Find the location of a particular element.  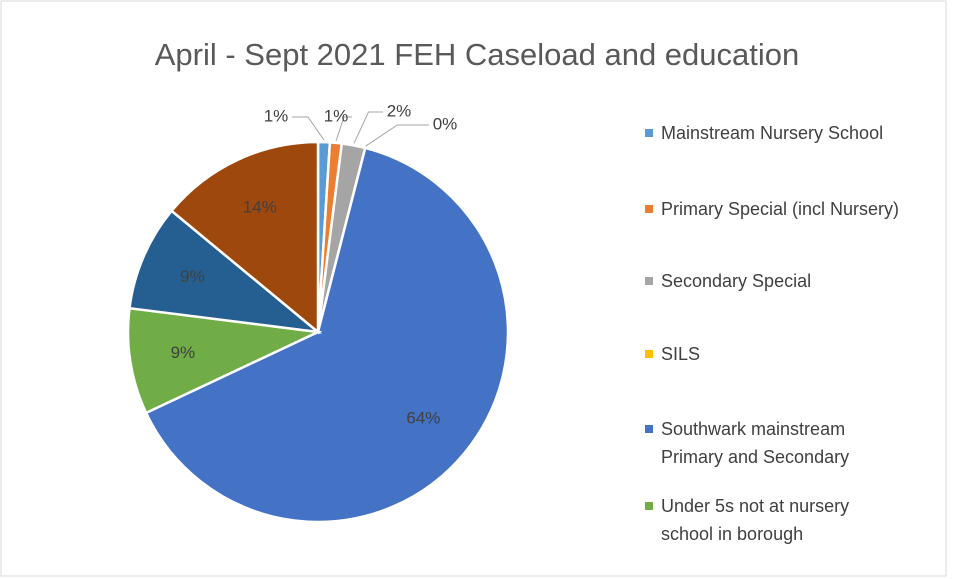

legend-label: Primary Special (incl Nursery) is located at coordinates (780, 209).